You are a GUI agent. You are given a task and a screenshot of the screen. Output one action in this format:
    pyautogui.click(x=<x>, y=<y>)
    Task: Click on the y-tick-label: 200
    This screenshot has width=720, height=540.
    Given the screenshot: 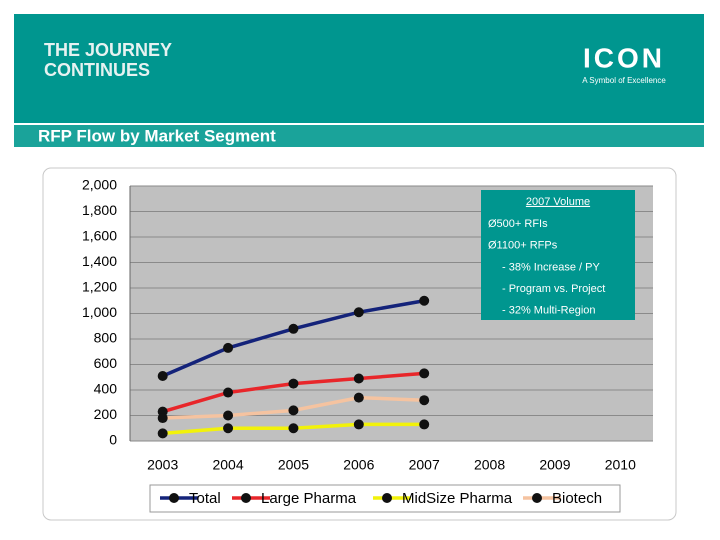 What is the action you would take?
    pyautogui.click(x=106, y=414)
    